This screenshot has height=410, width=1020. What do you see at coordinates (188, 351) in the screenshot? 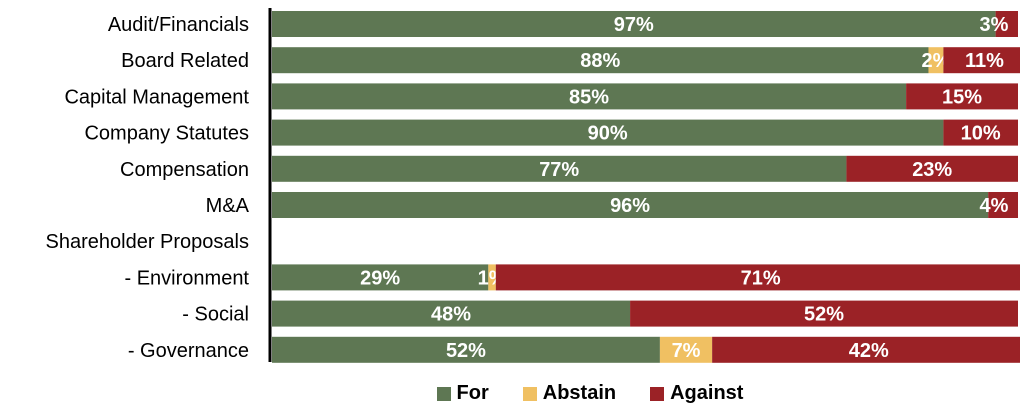
I see `category-label-governance: - Governance` at bounding box center [188, 351].